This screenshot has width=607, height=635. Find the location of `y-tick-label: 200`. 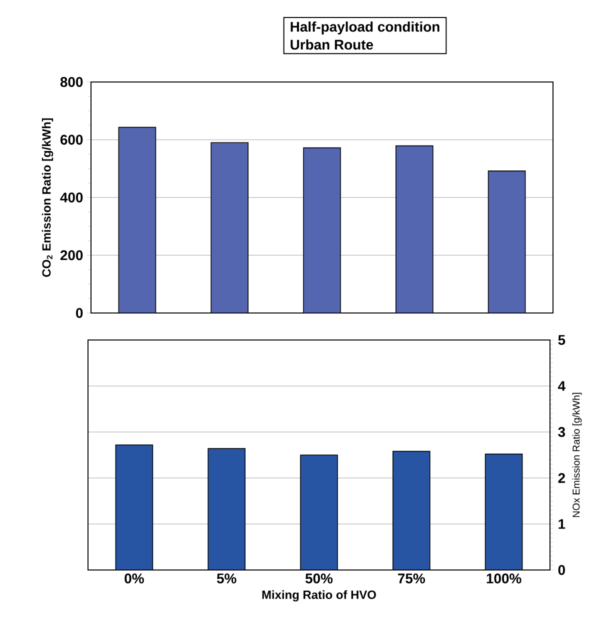

y-tick-label: 200 is located at coordinates (71, 255).